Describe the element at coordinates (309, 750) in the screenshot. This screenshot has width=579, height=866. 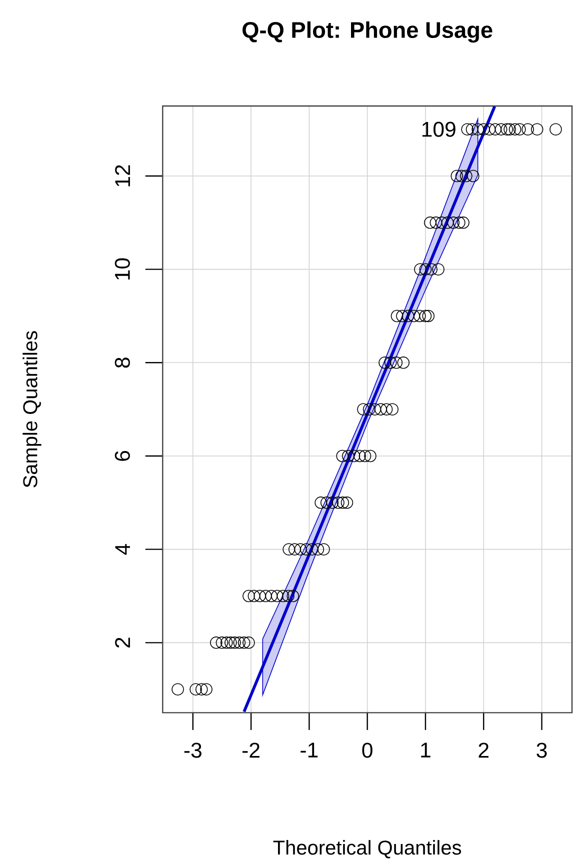
I see `x-tick-label: -1` at that location.